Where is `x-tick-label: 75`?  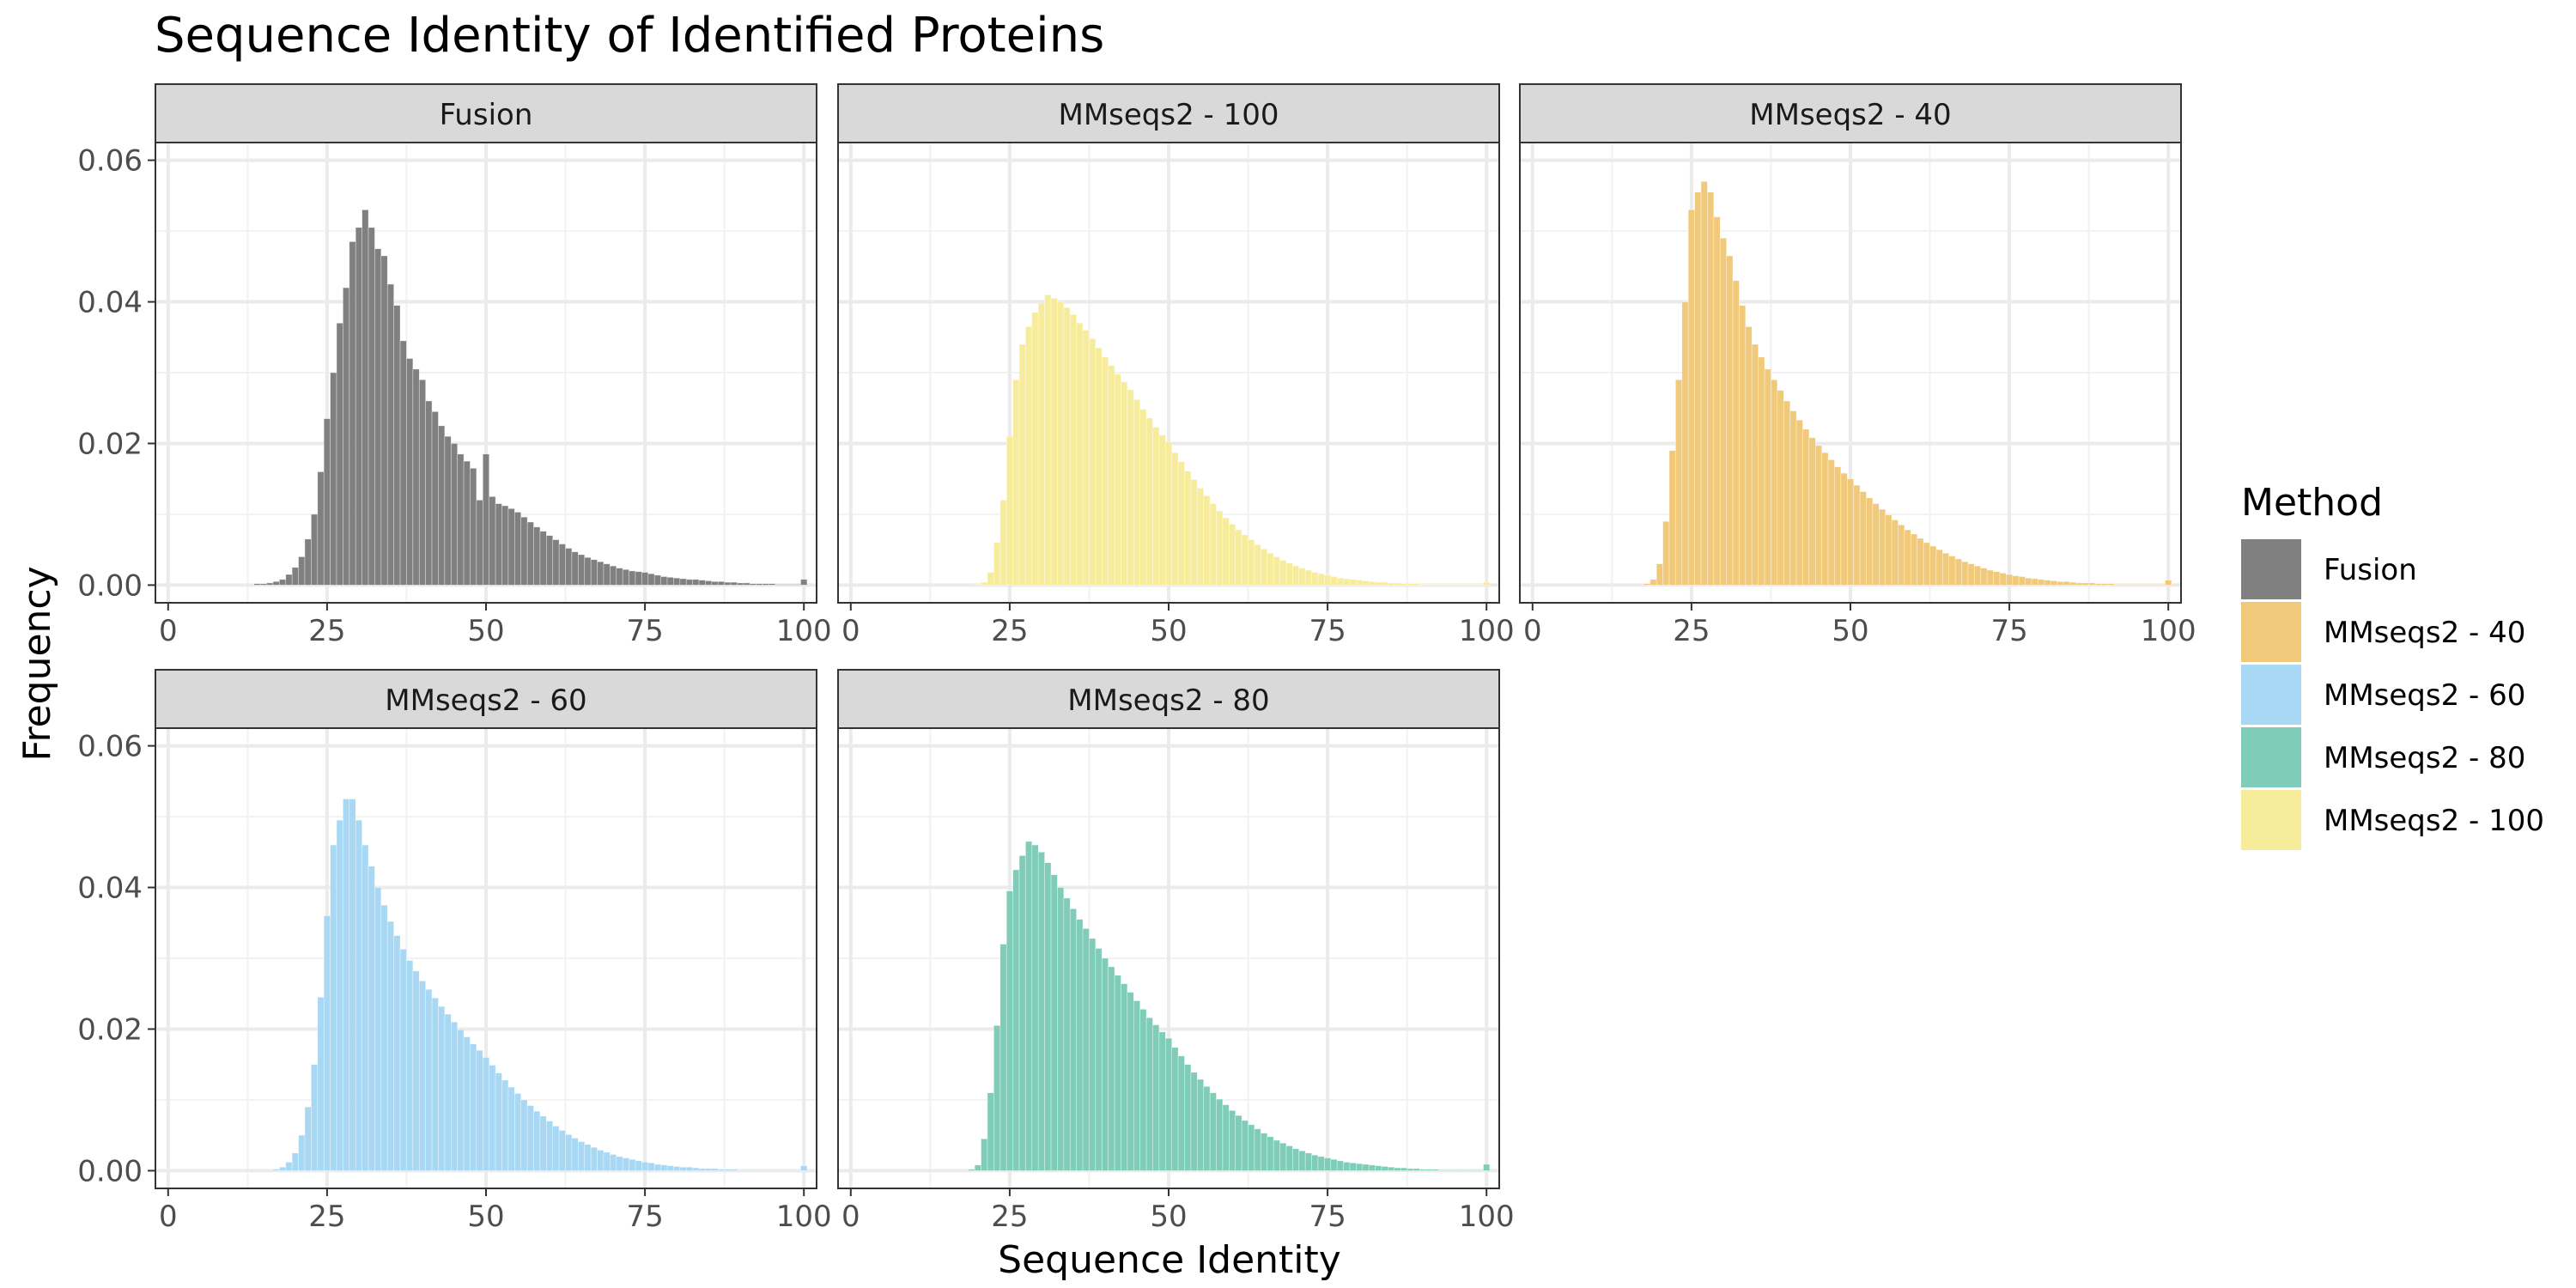
x-tick-label: 75 is located at coordinates (644, 1217).